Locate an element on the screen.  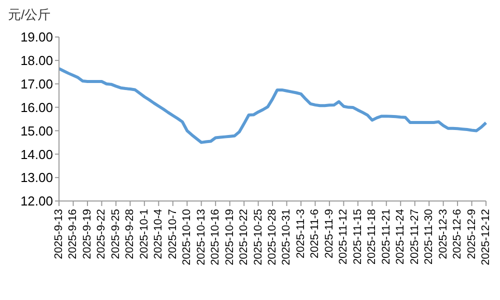
x-tick-label: 2025-10-31 is located at coordinates (286, 237).